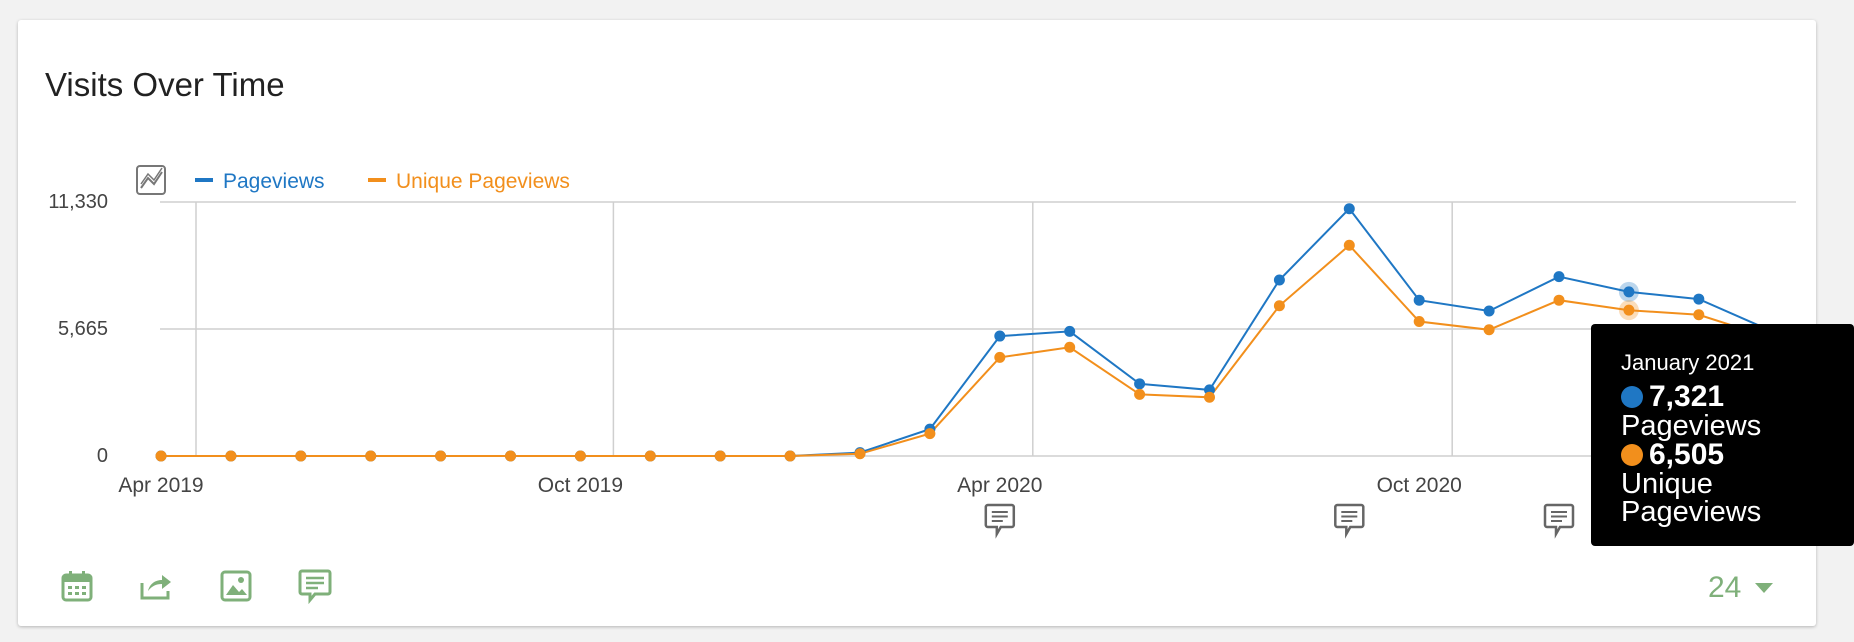 Image resolution: width=1854 pixels, height=642 pixels. Describe the element at coordinates (999, 485) in the screenshot. I see `xtick-label: Apr 2020` at that location.